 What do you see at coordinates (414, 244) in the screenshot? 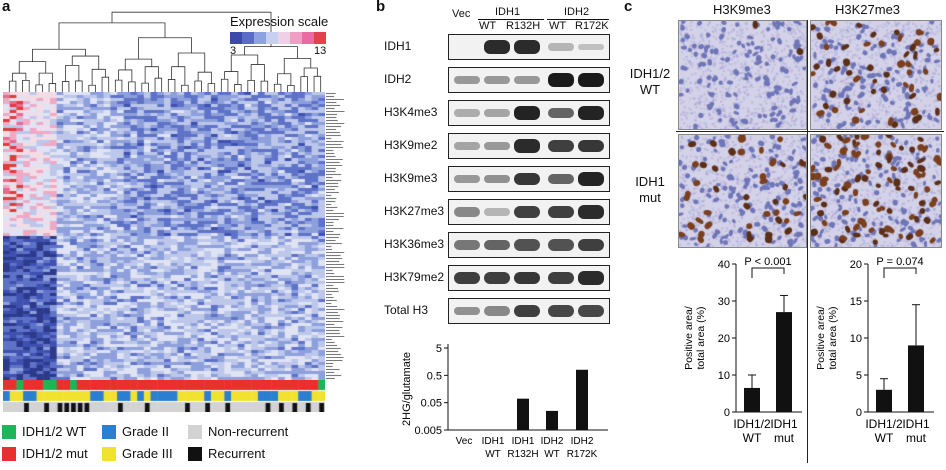
I see `blot-label: H3K36me3` at bounding box center [414, 244].